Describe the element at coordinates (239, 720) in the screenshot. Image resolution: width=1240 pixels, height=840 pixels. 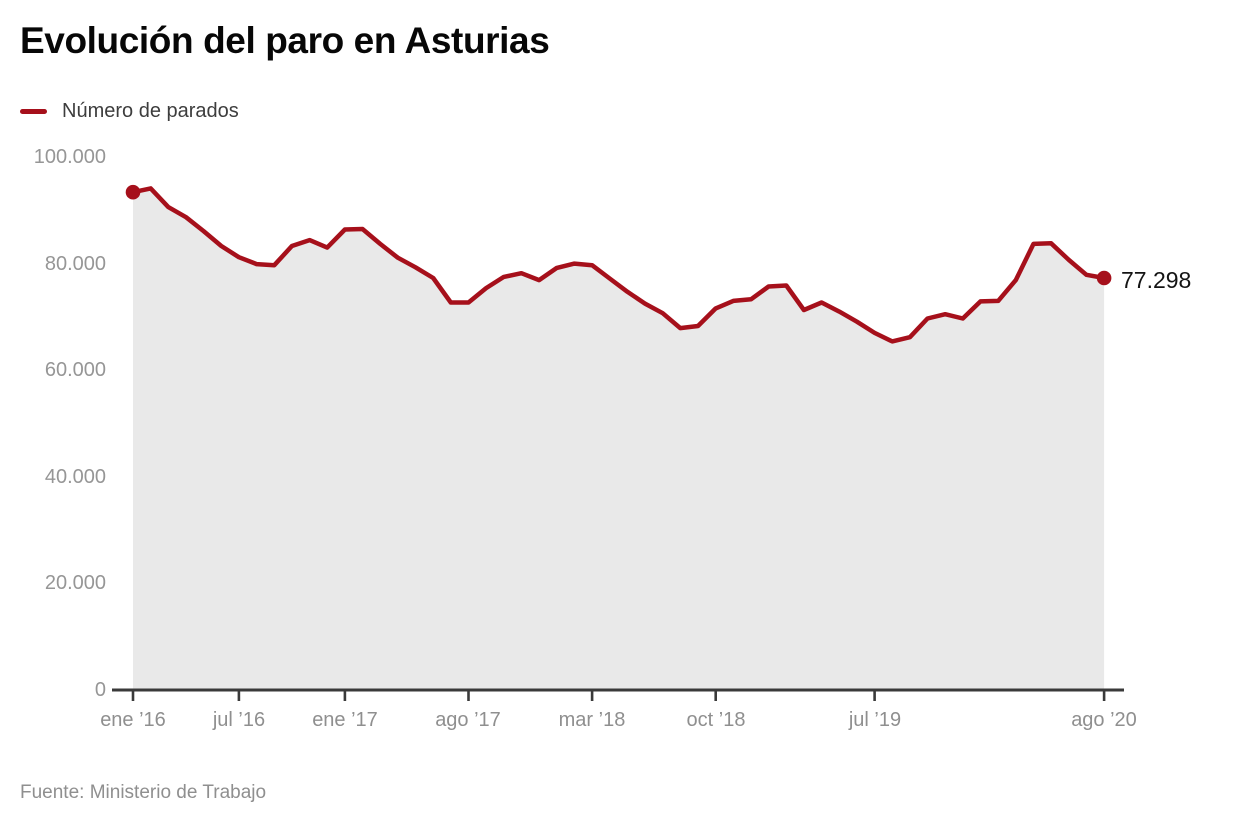
I see `x-axis-label: jul ’16` at that location.